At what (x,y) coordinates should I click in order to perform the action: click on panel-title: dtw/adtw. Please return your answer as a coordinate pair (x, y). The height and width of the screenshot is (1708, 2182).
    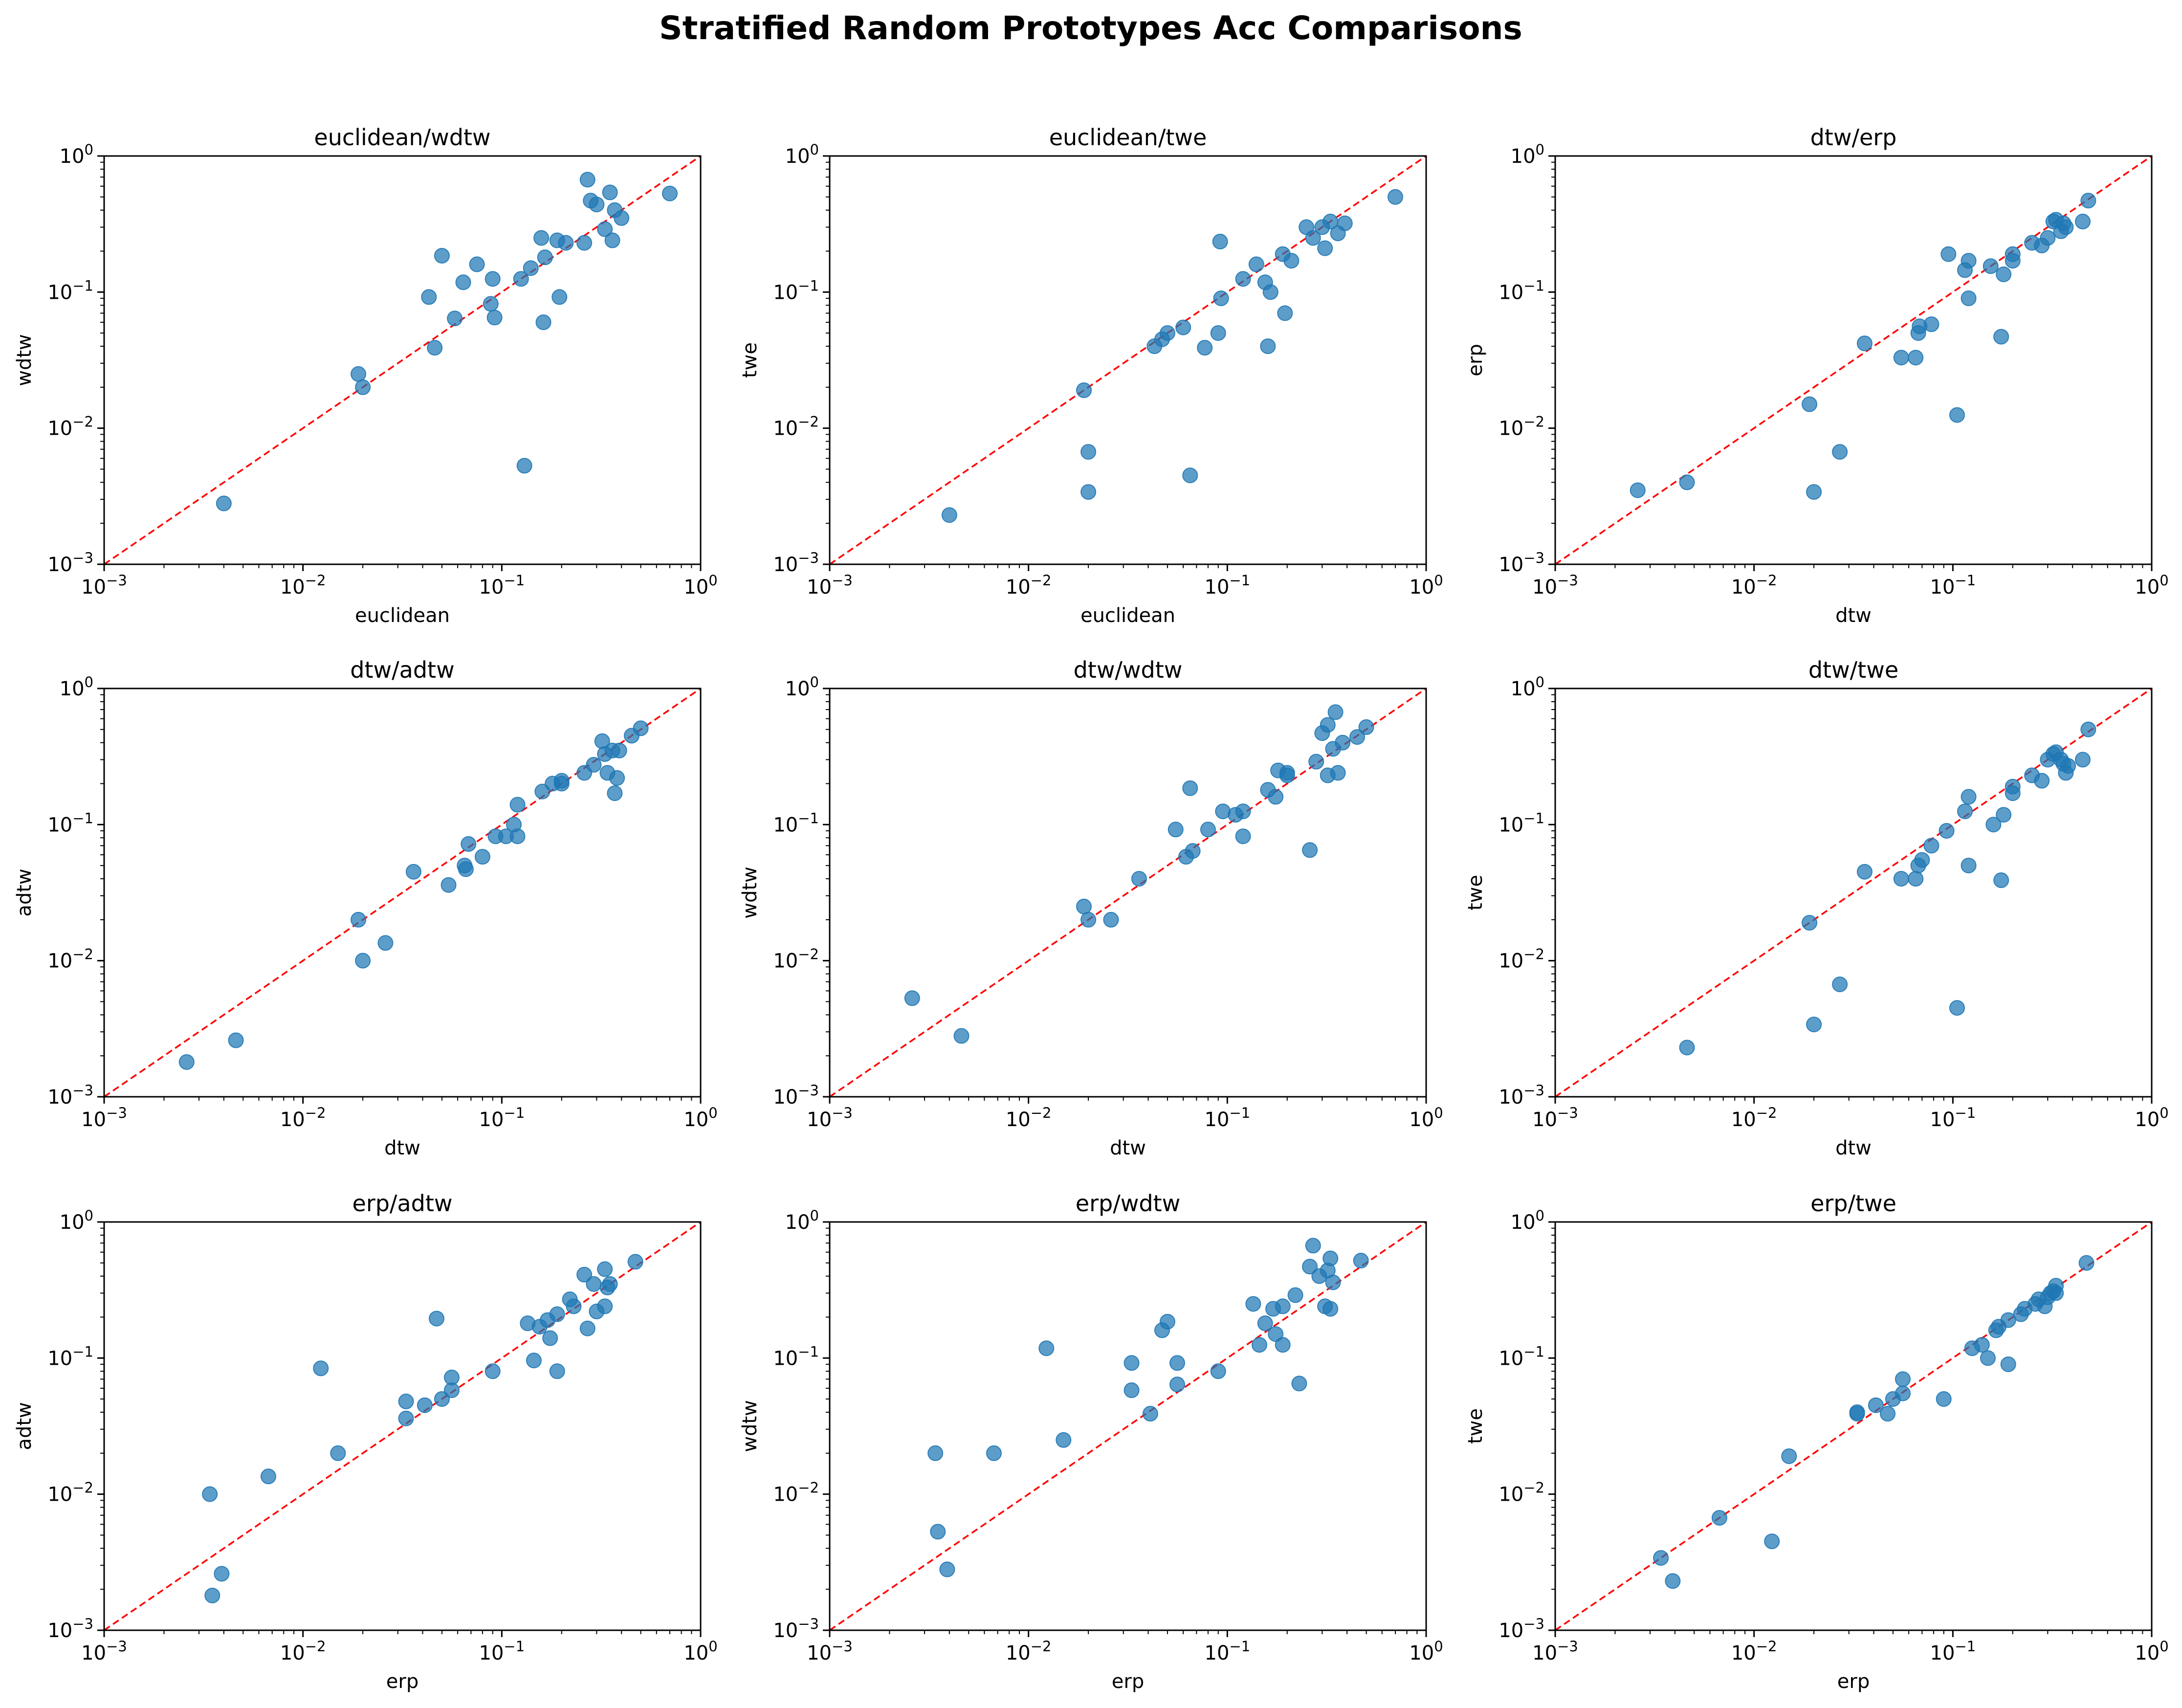
    Looking at the image, I should click on (402, 670).